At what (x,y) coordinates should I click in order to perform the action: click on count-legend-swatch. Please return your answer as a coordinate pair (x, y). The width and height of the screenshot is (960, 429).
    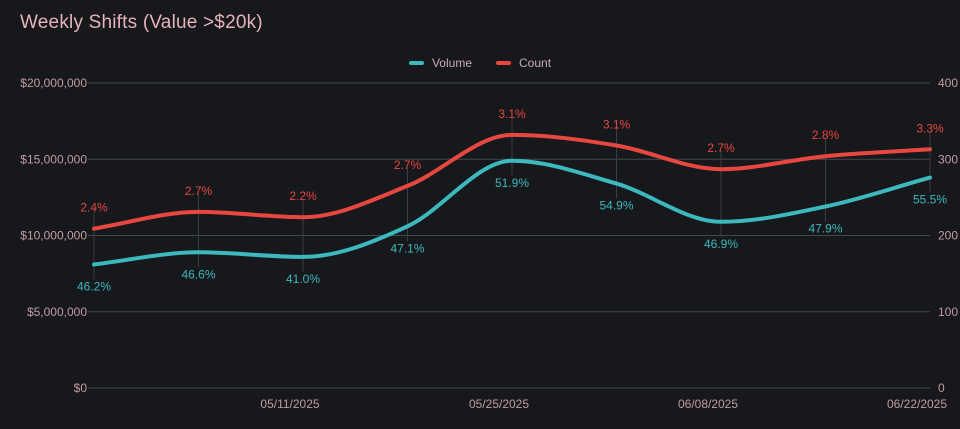
    Looking at the image, I should click on (503, 63).